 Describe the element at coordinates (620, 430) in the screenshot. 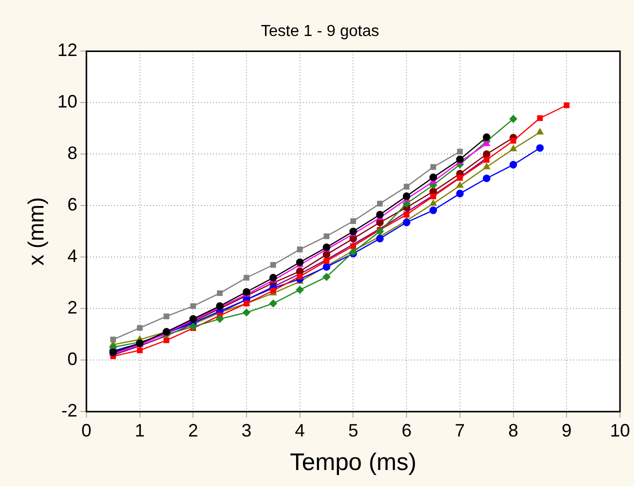

I see `x-tick-label: 10` at that location.